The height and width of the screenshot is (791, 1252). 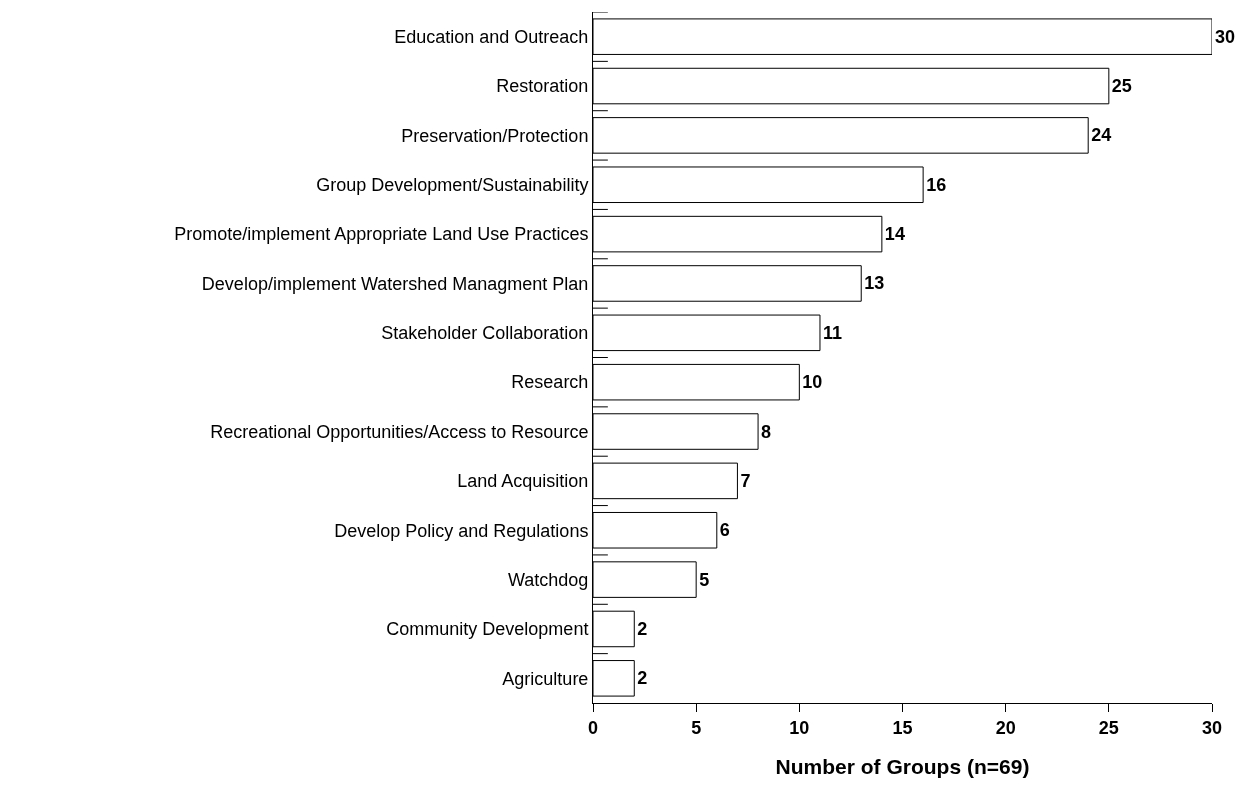 I want to click on y-tick-label: Research, so click(x=550, y=382).